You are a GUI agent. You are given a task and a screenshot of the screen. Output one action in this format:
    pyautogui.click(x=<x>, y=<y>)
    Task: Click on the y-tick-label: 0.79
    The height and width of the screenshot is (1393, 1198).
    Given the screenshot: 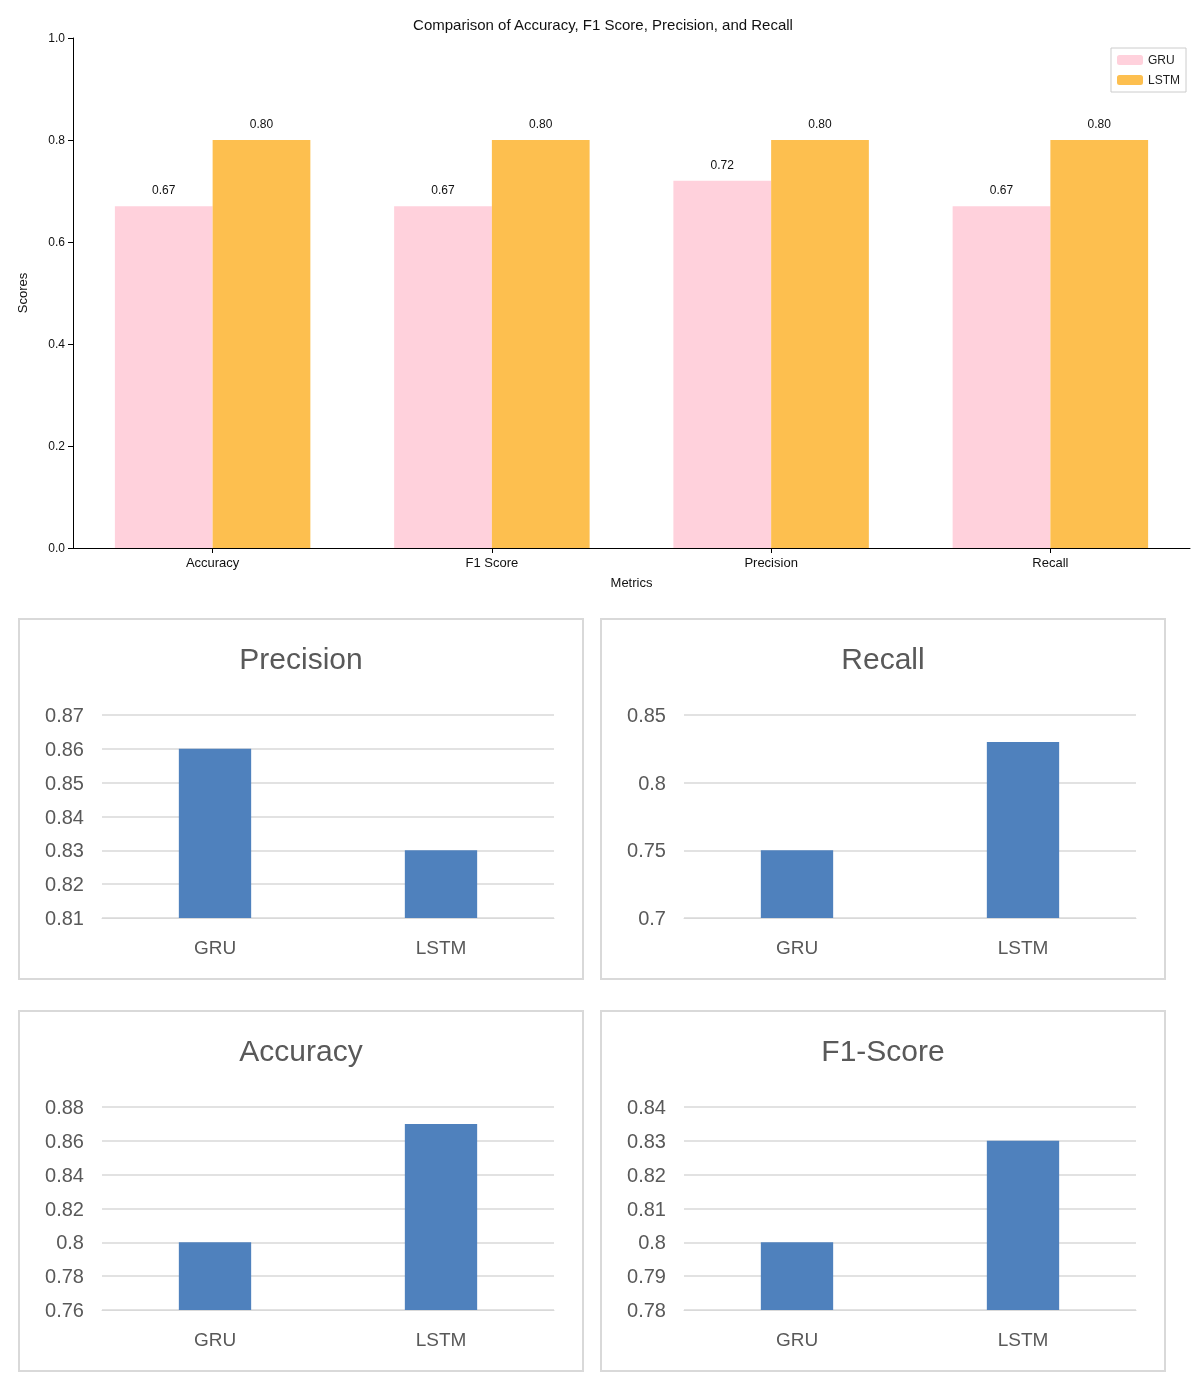 What is the action you would take?
    pyautogui.click(x=646, y=1276)
    